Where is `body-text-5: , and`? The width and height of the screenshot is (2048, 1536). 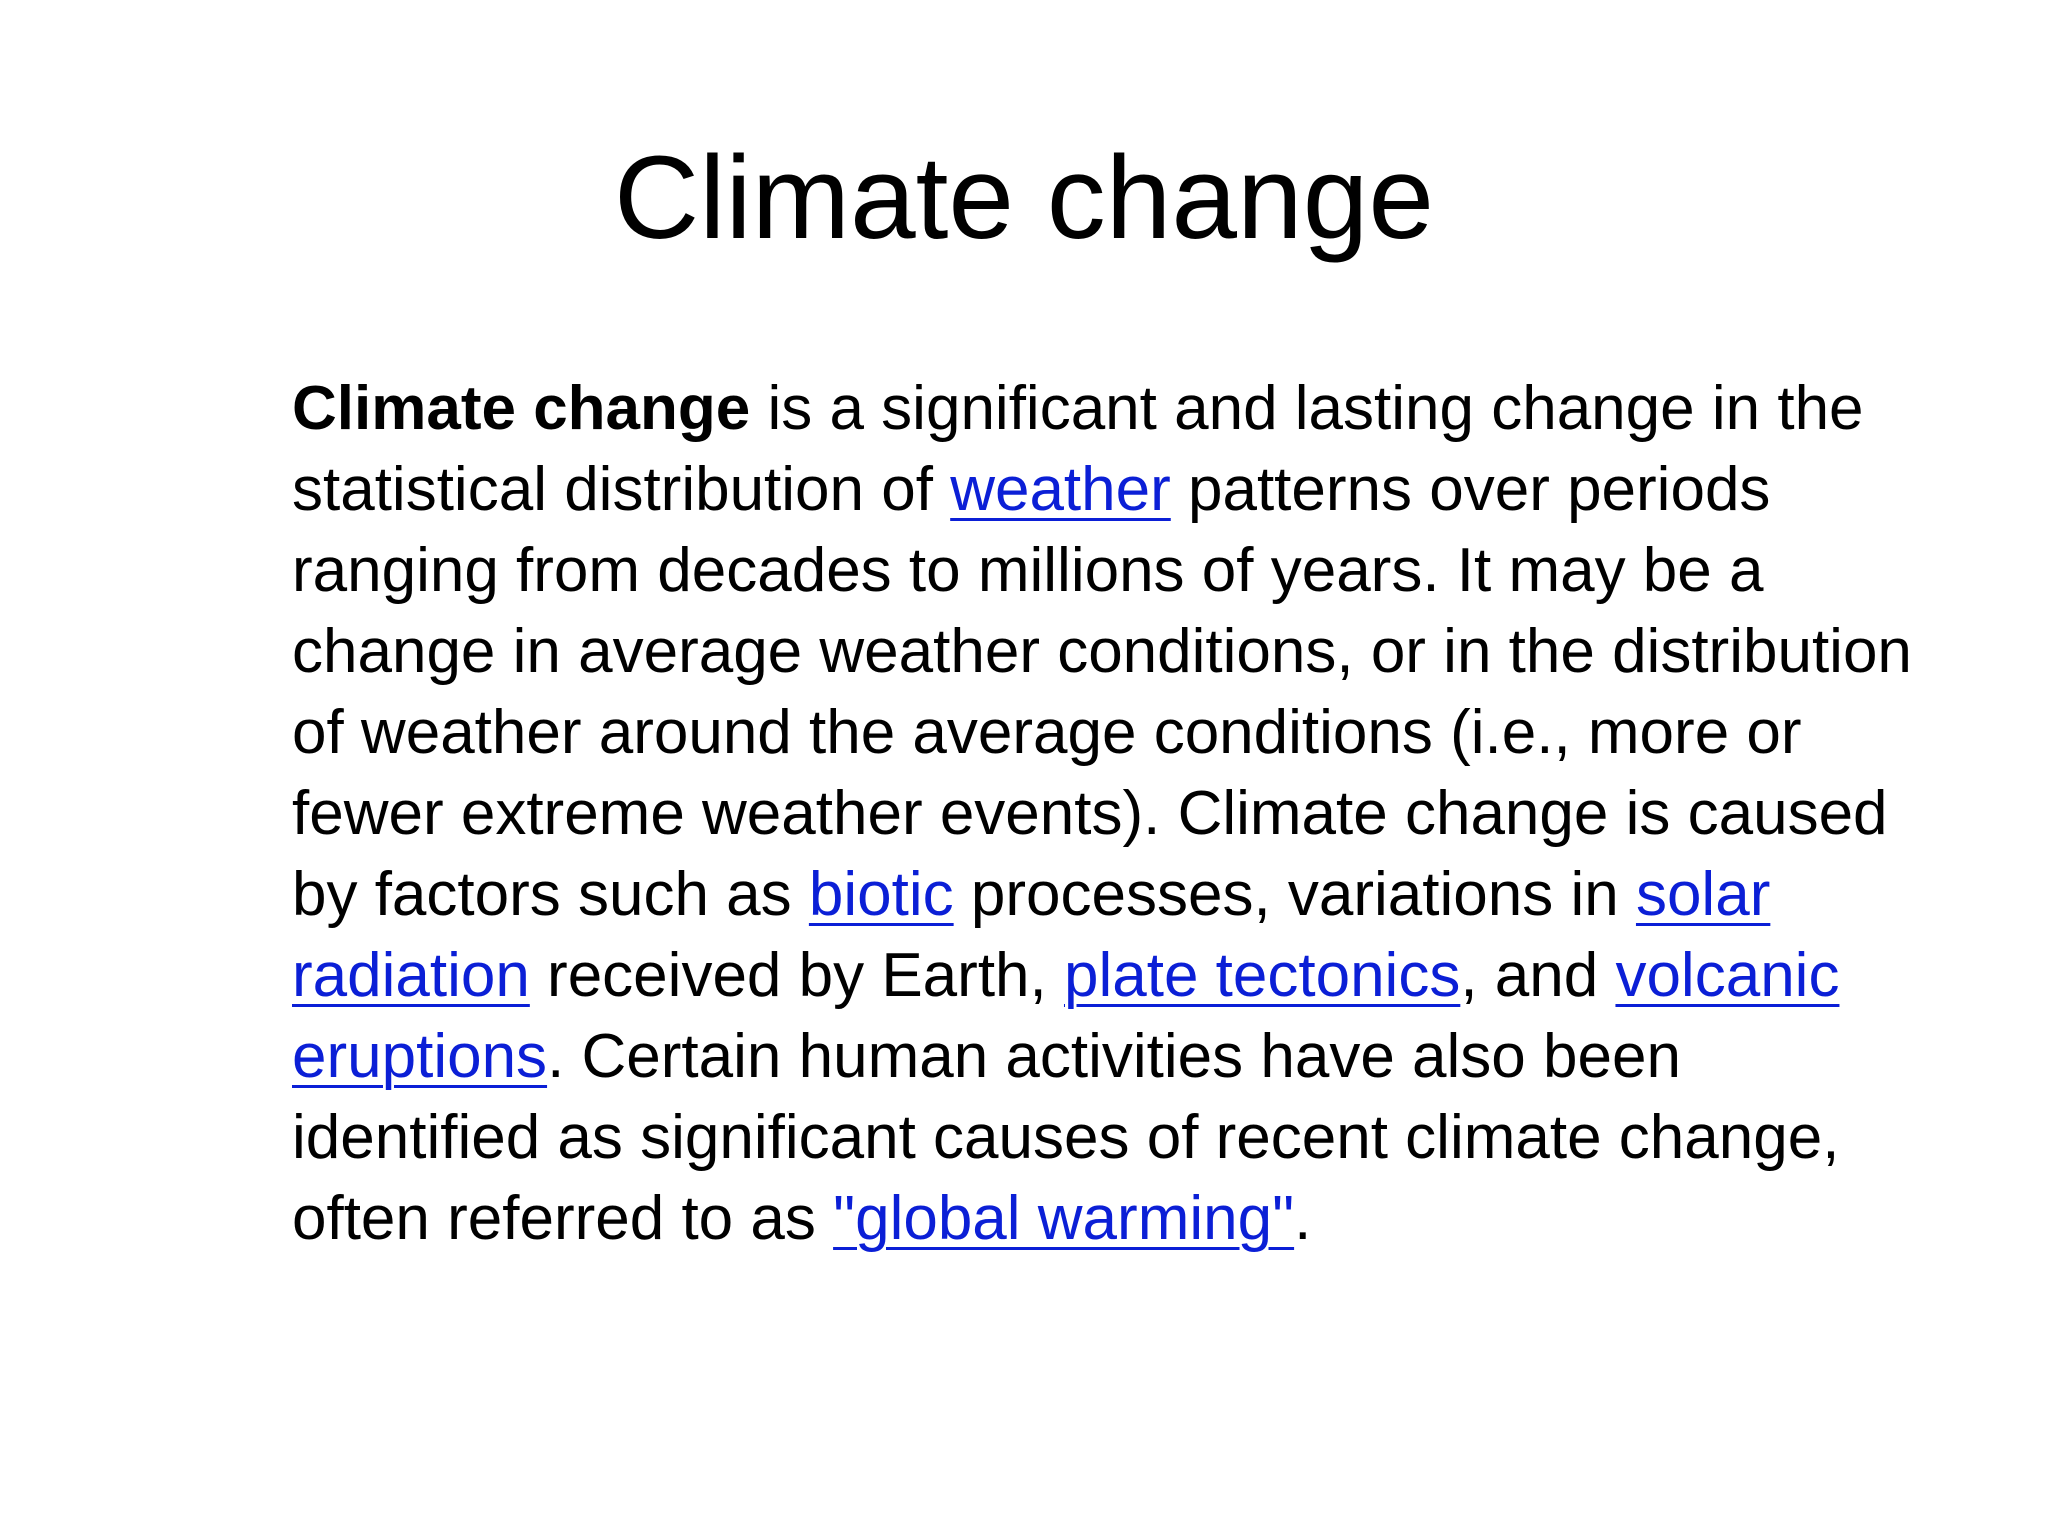 body-text-5: , and is located at coordinates (1538, 975).